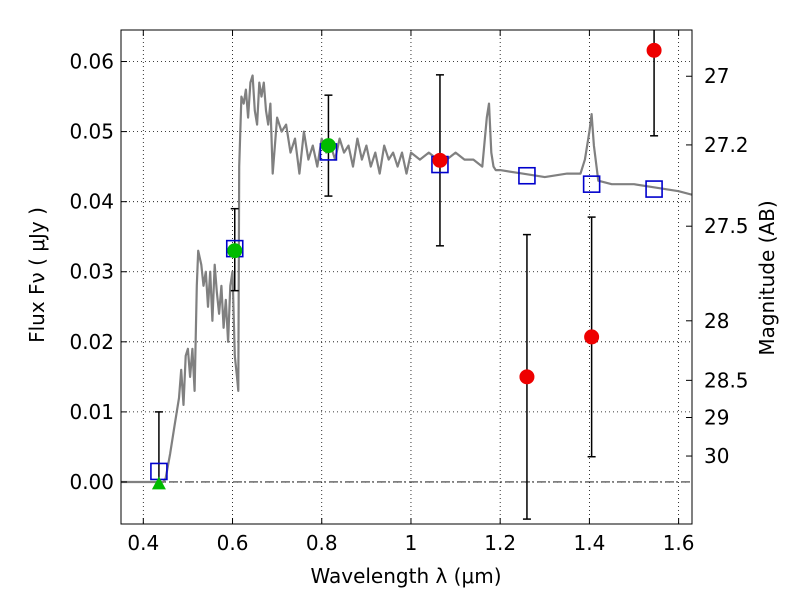  Describe the element at coordinates (91, 342) in the screenshot. I see `y-tick-label: 0.02` at that location.